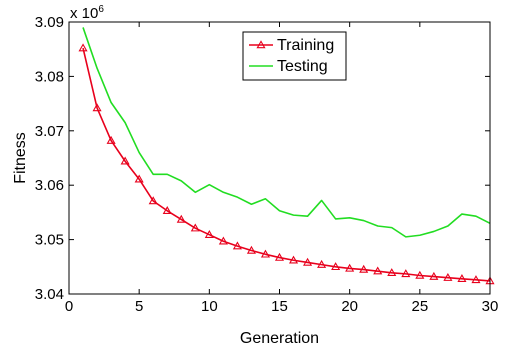 The height and width of the screenshot is (349, 532). I want to click on x-tick-label: 10, so click(209, 306).